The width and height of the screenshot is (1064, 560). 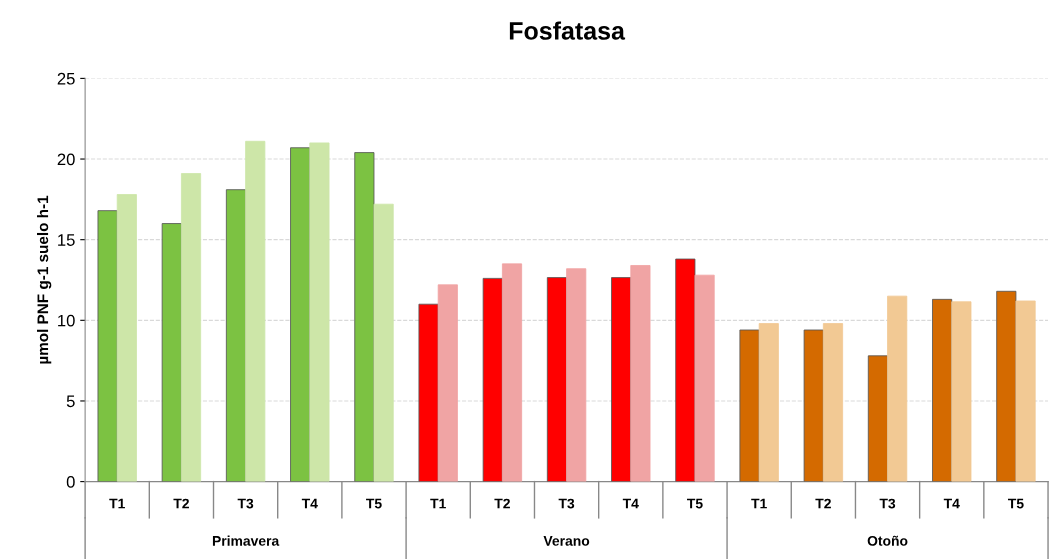 What do you see at coordinates (887, 540) in the screenshot?
I see `text: Otoño` at bounding box center [887, 540].